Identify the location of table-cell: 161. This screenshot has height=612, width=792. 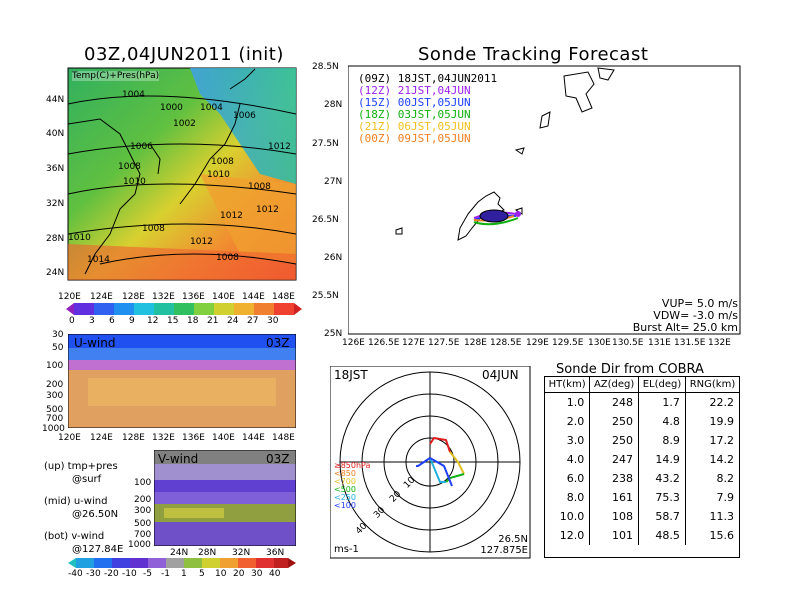
(614, 497).